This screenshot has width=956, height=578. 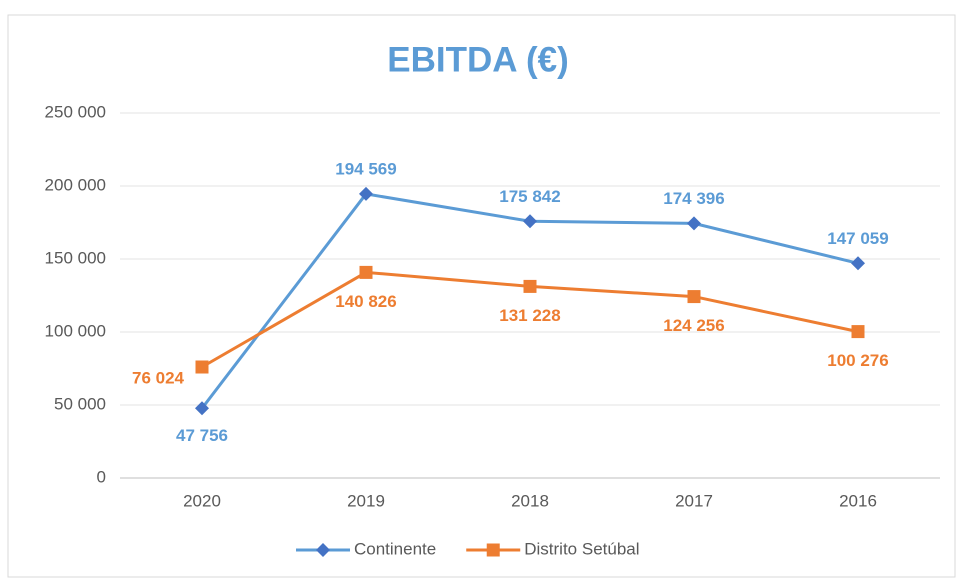 I want to click on y-tick-label: 150 000, so click(x=75, y=257).